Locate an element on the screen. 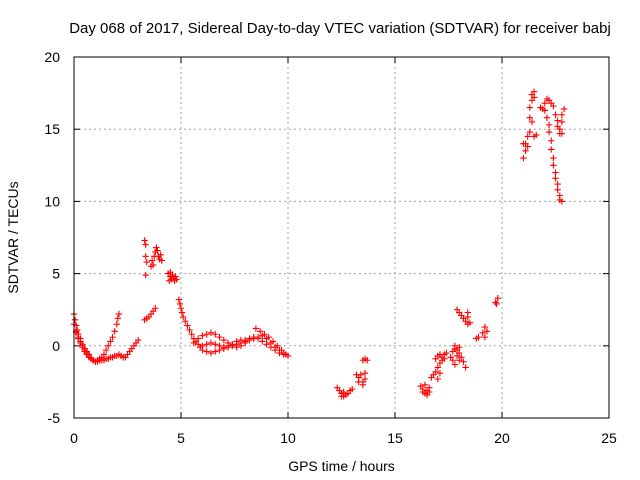 Image resolution: width=640 pixels, height=480 pixels. y-axis-label: SDTVAR / TECUs is located at coordinates (13, 237).